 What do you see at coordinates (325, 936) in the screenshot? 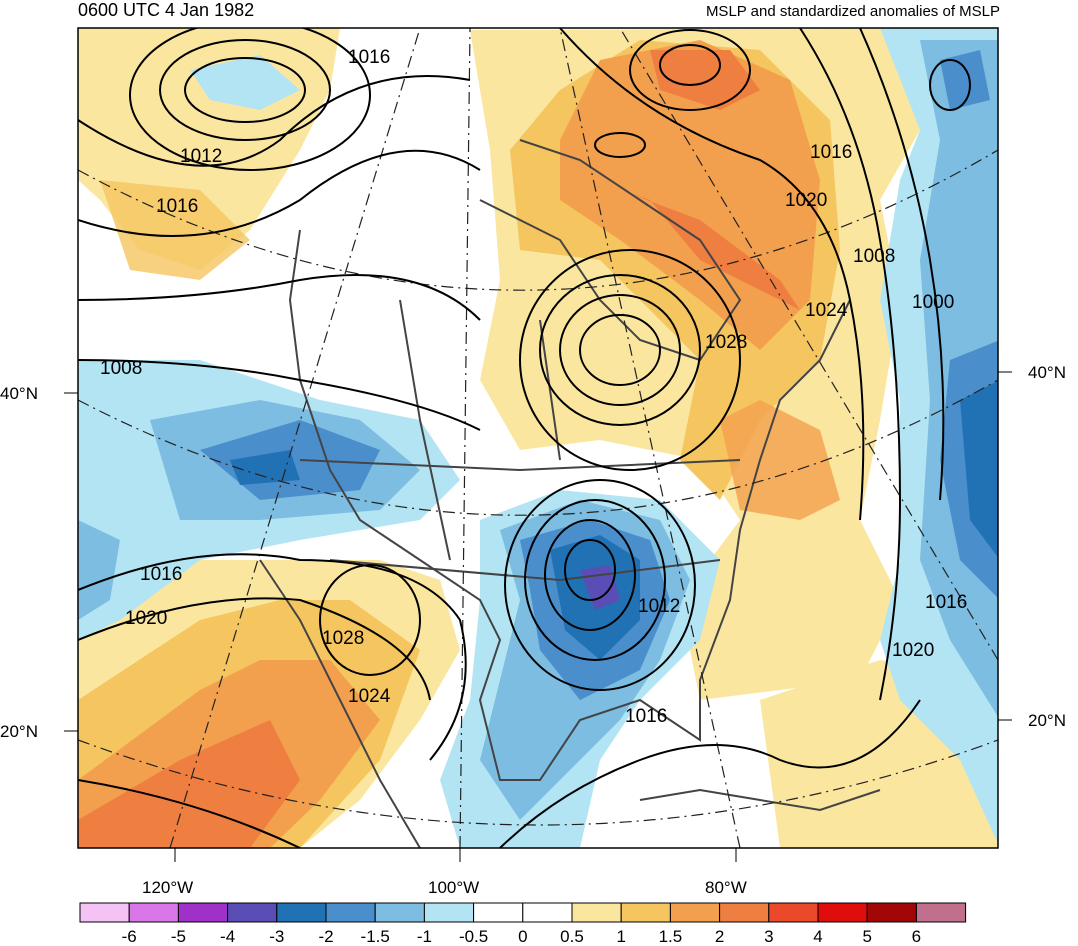
I see `colorbar-tick-label: -2` at bounding box center [325, 936].